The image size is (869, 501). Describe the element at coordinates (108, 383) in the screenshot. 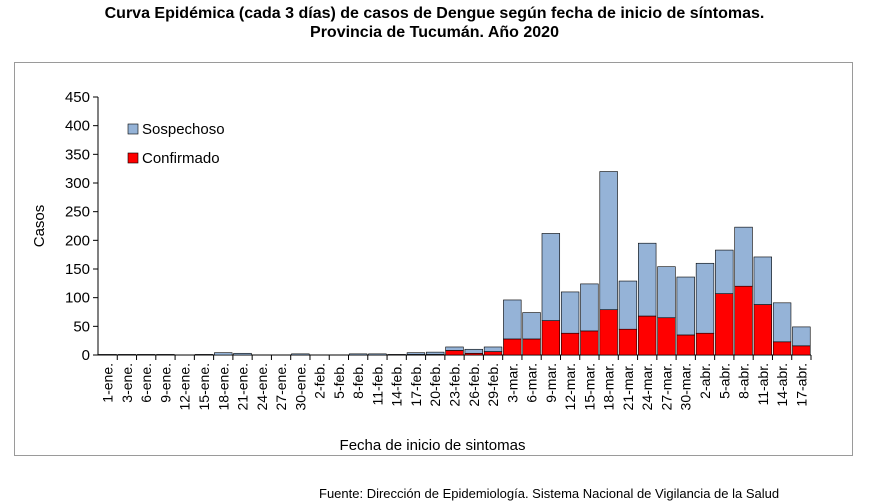

I see `x-tick-label: 1-ene.` at that location.